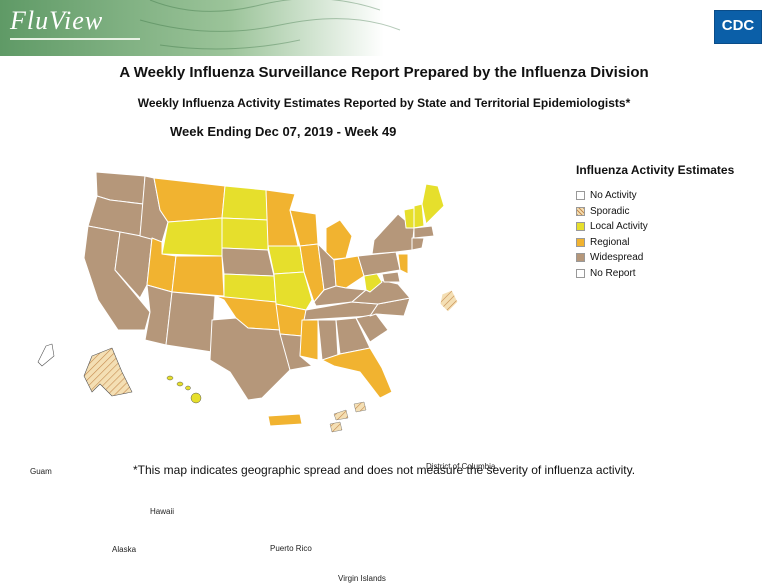 This screenshot has height=583, width=768. I want to click on state-ia, so click(286, 260).